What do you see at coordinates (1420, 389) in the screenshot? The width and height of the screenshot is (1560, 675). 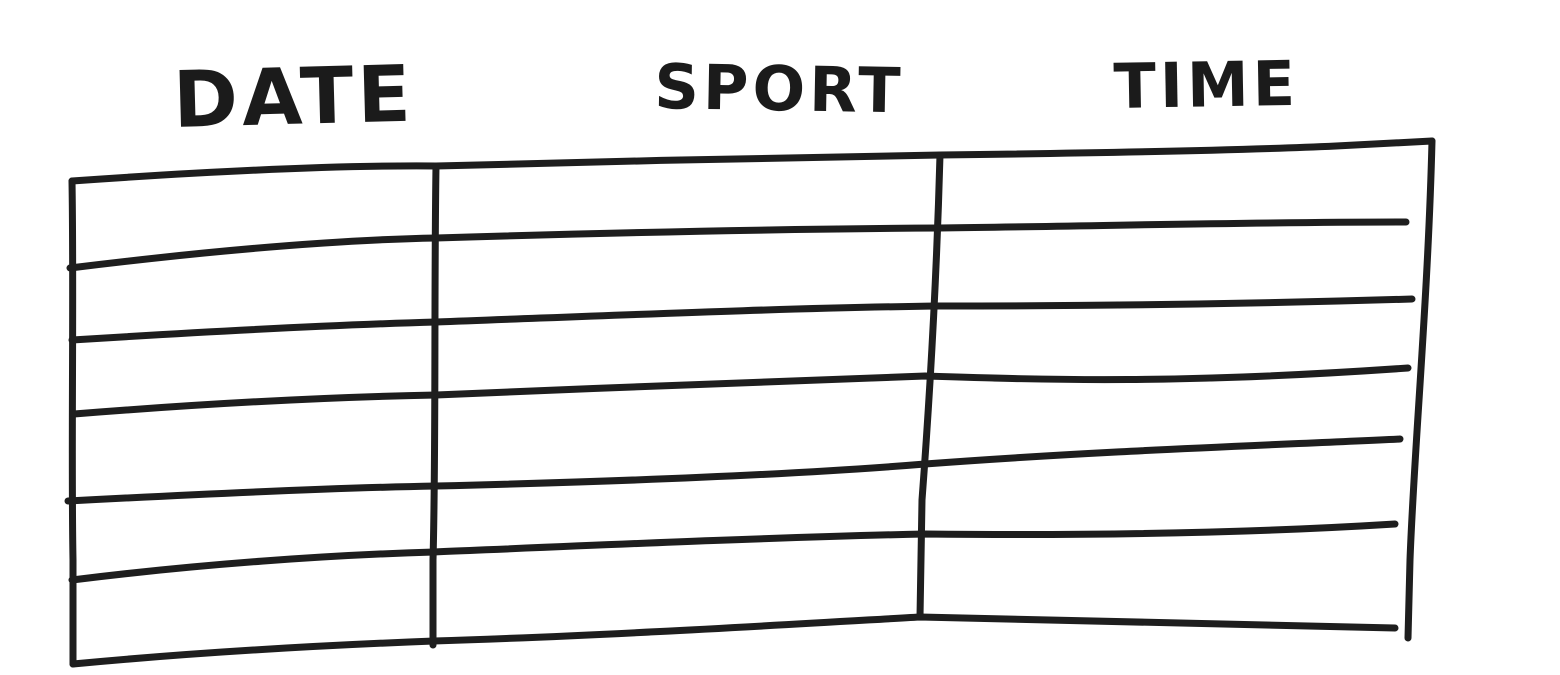 I see `table-right-border` at bounding box center [1420, 389].